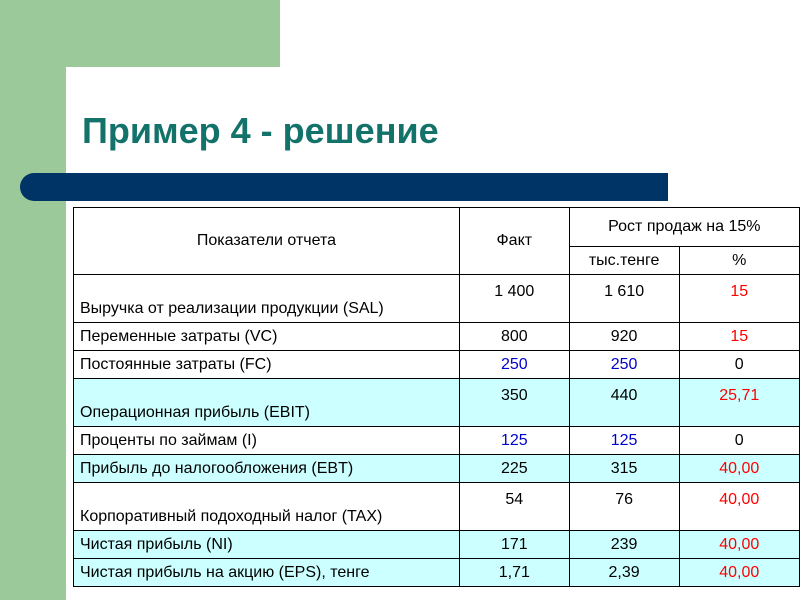 The height and width of the screenshot is (600, 800). I want to click on fact-value: 225, so click(514, 468).